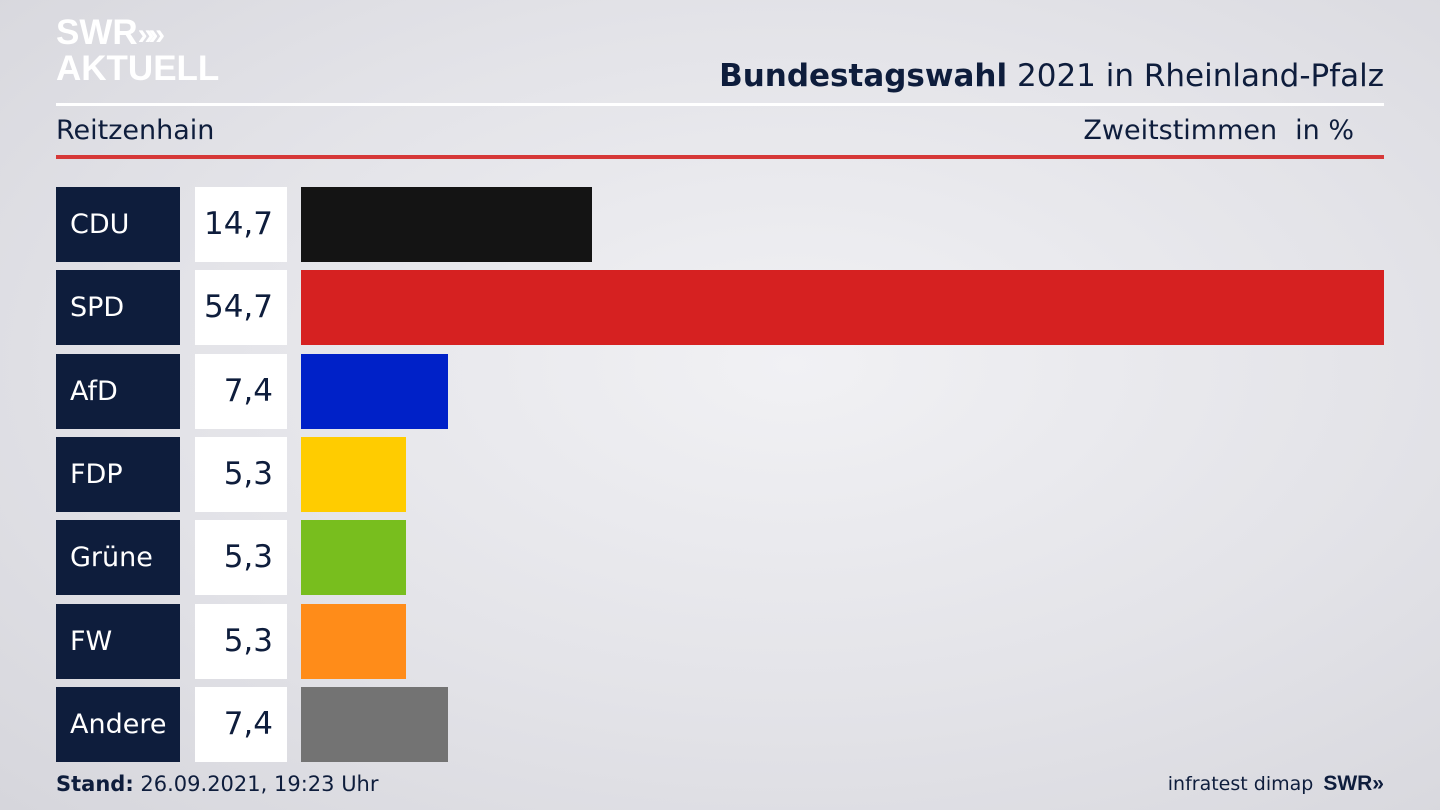  Describe the element at coordinates (1240, 784) in the screenshot. I see `source-label: infratest dimap` at that location.